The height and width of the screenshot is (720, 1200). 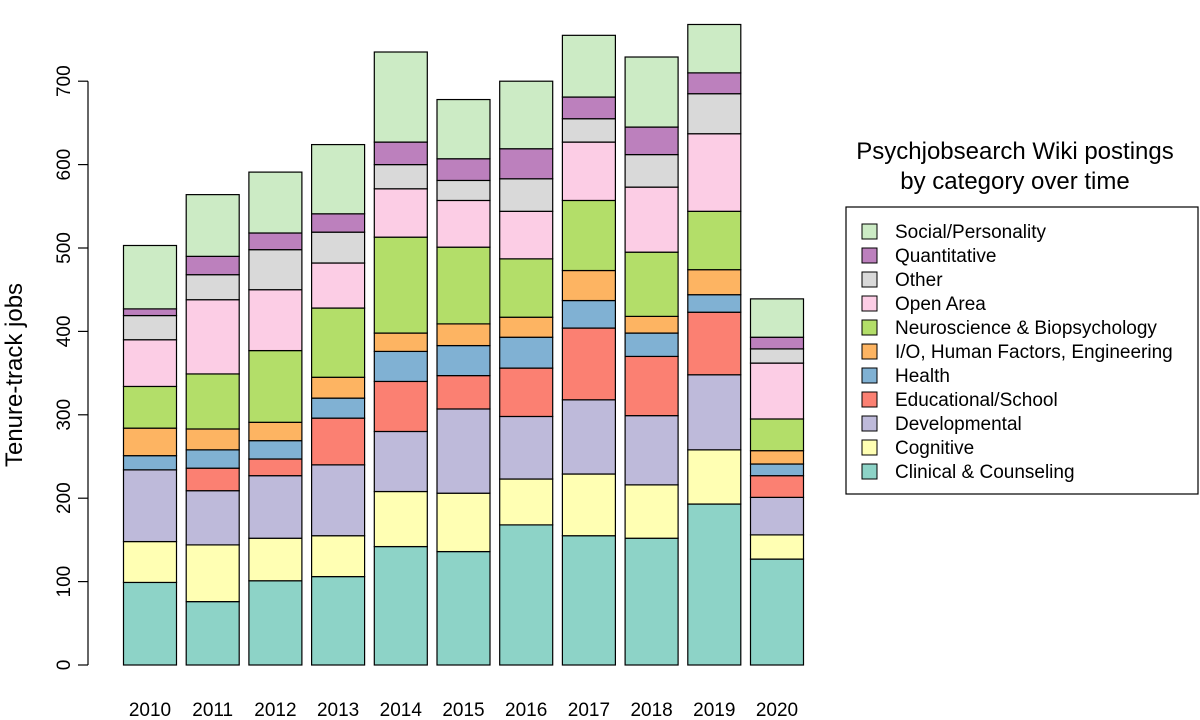 What do you see at coordinates (71, 368) in the screenshot?
I see `y-axis: 0 100 200 300 400 500 600 700` at bounding box center [71, 368].